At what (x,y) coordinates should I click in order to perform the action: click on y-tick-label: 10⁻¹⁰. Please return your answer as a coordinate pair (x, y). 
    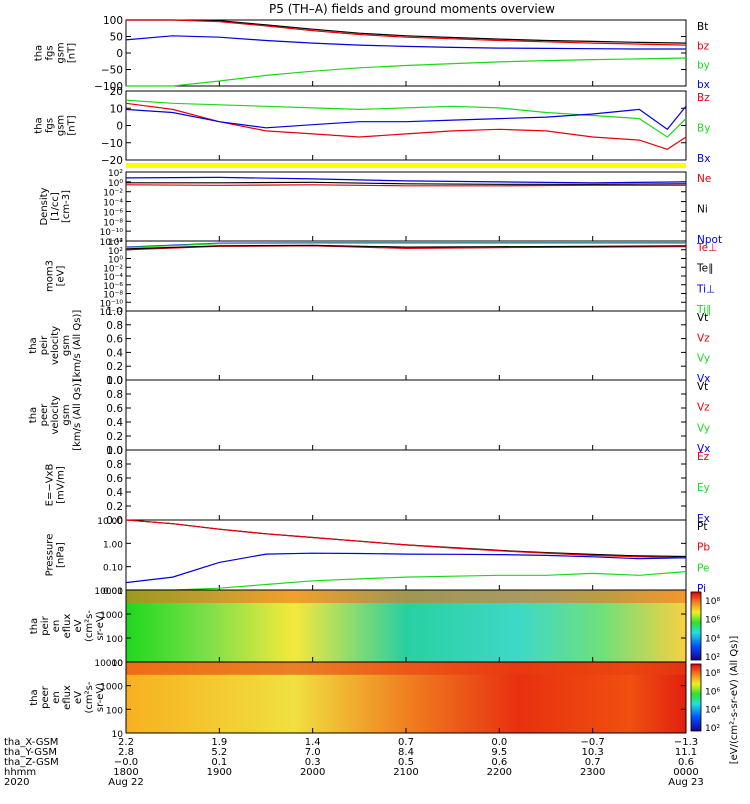
    Looking at the image, I should click on (112, 304).